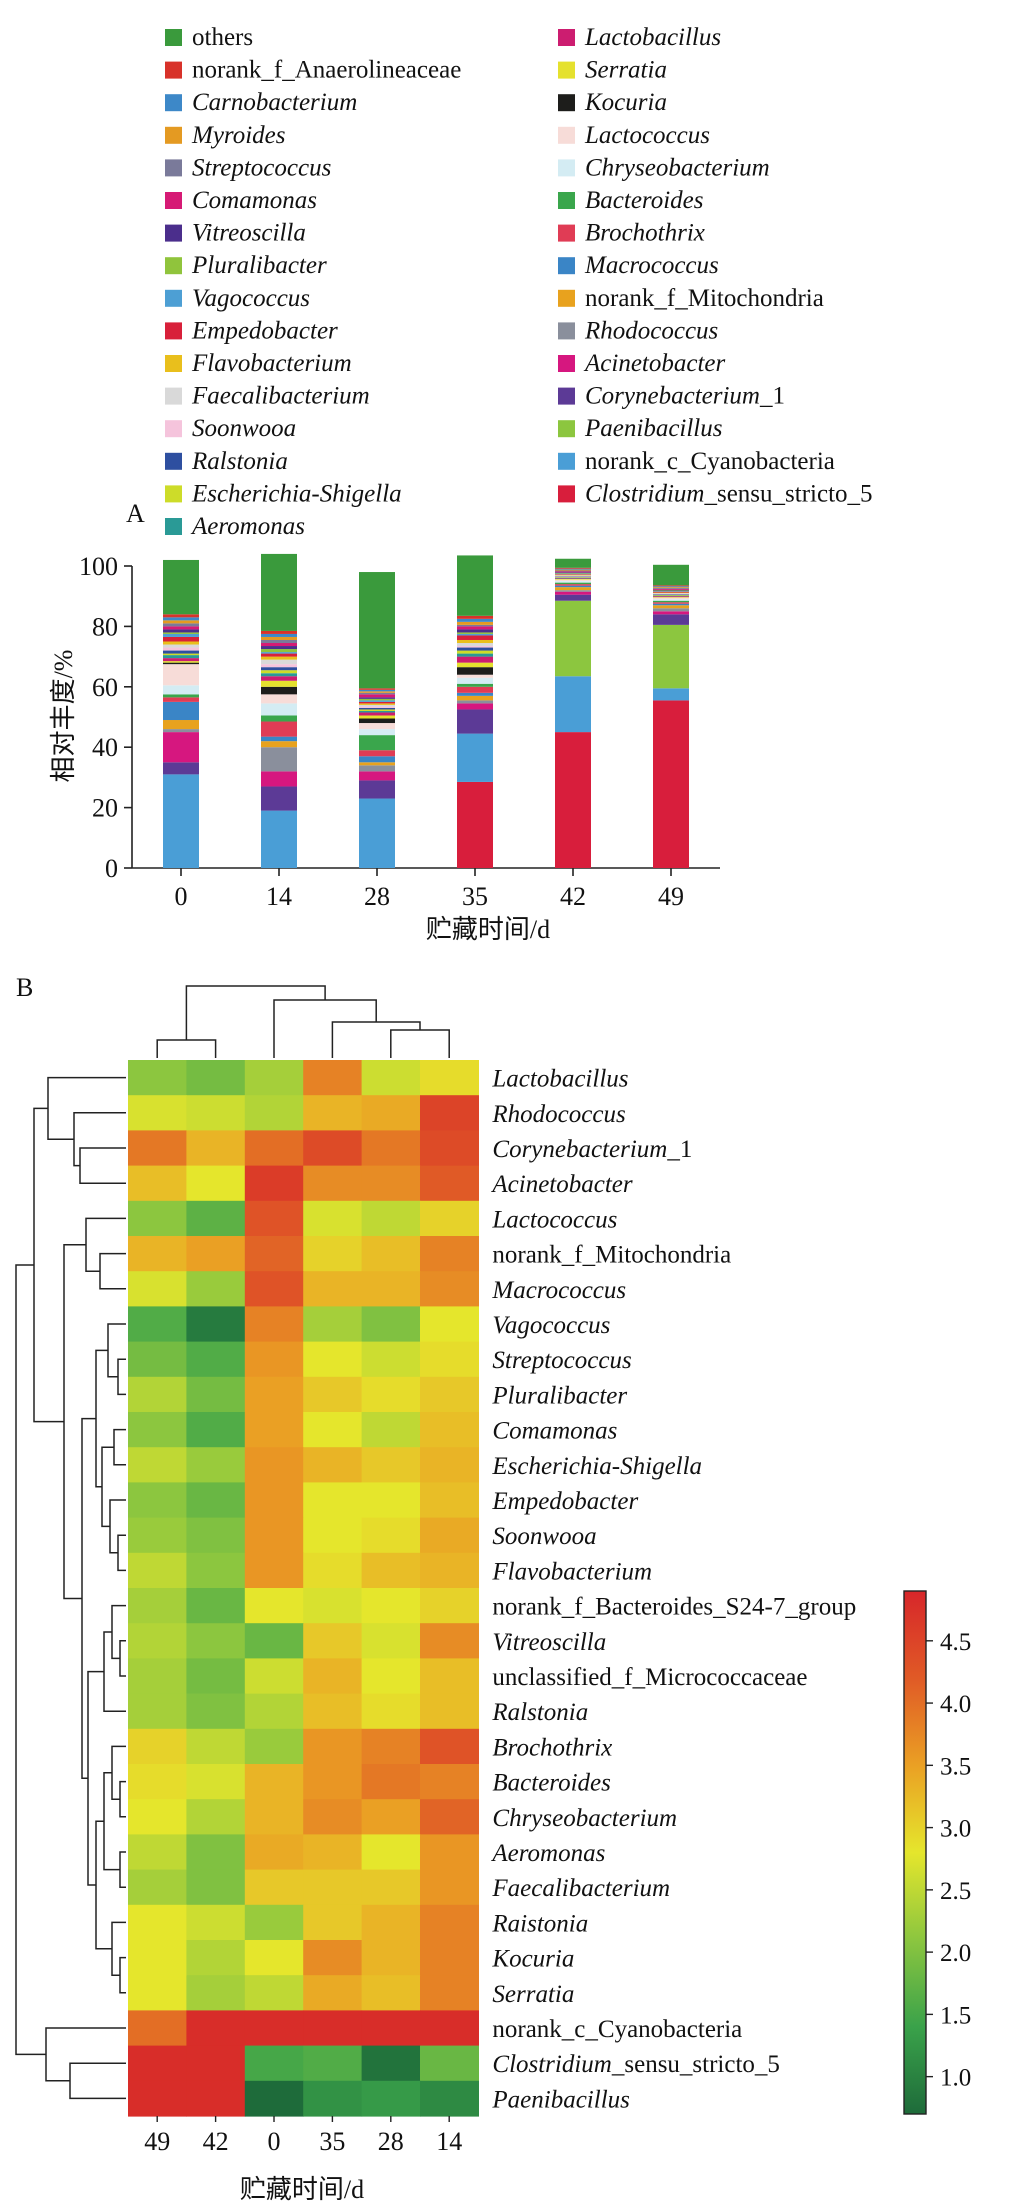 The image size is (1029, 2207). What do you see at coordinates (475, 757) in the screenshot?
I see `bar-segment-norank-c-cyanobacteria` at bounding box center [475, 757].